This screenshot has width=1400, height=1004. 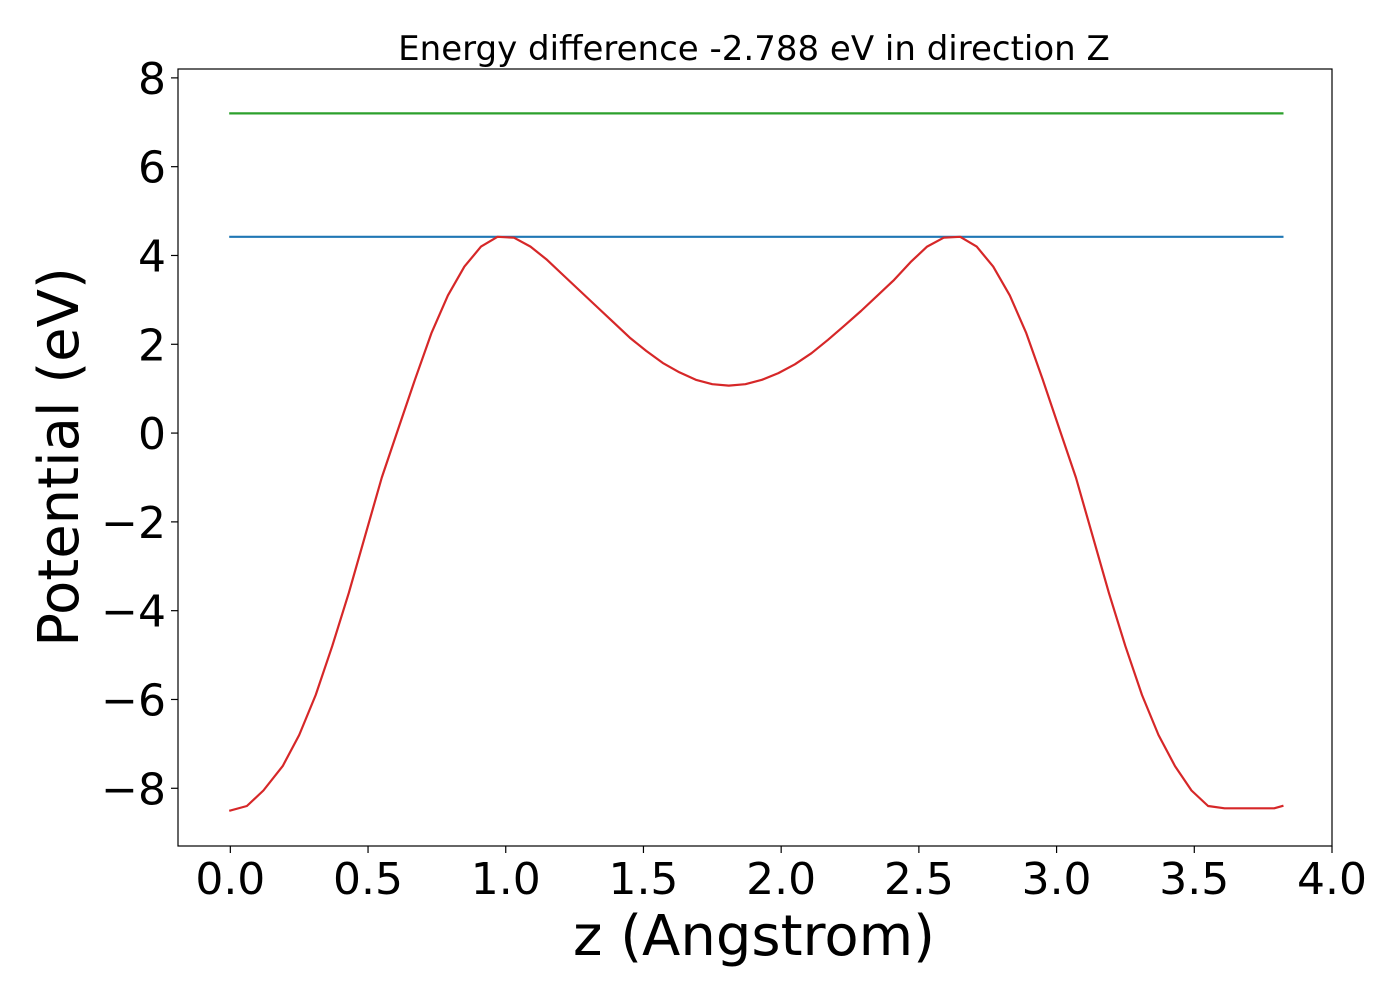 I want to click on y-tick-label: −6, so click(x=133, y=700).